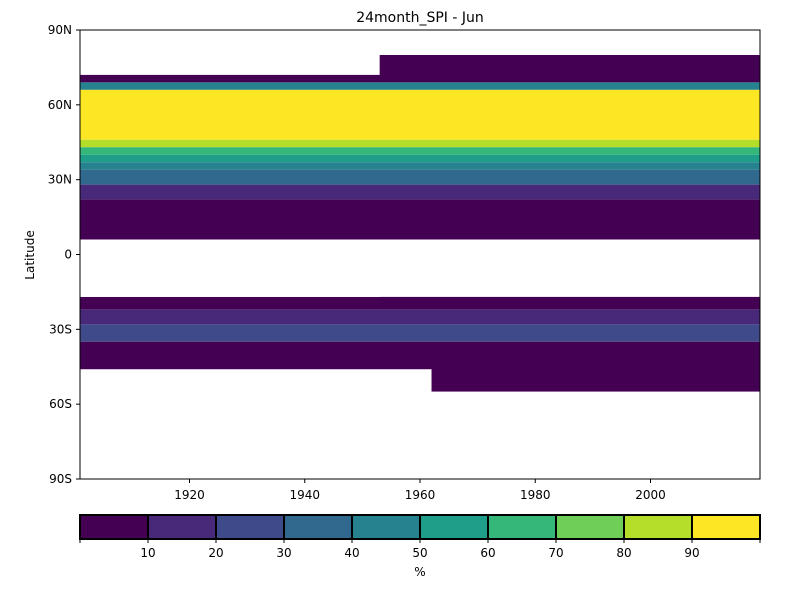 This screenshot has width=800, height=600. Describe the element at coordinates (68, 255) in the screenshot. I see `y-tick-label: 0` at that location.